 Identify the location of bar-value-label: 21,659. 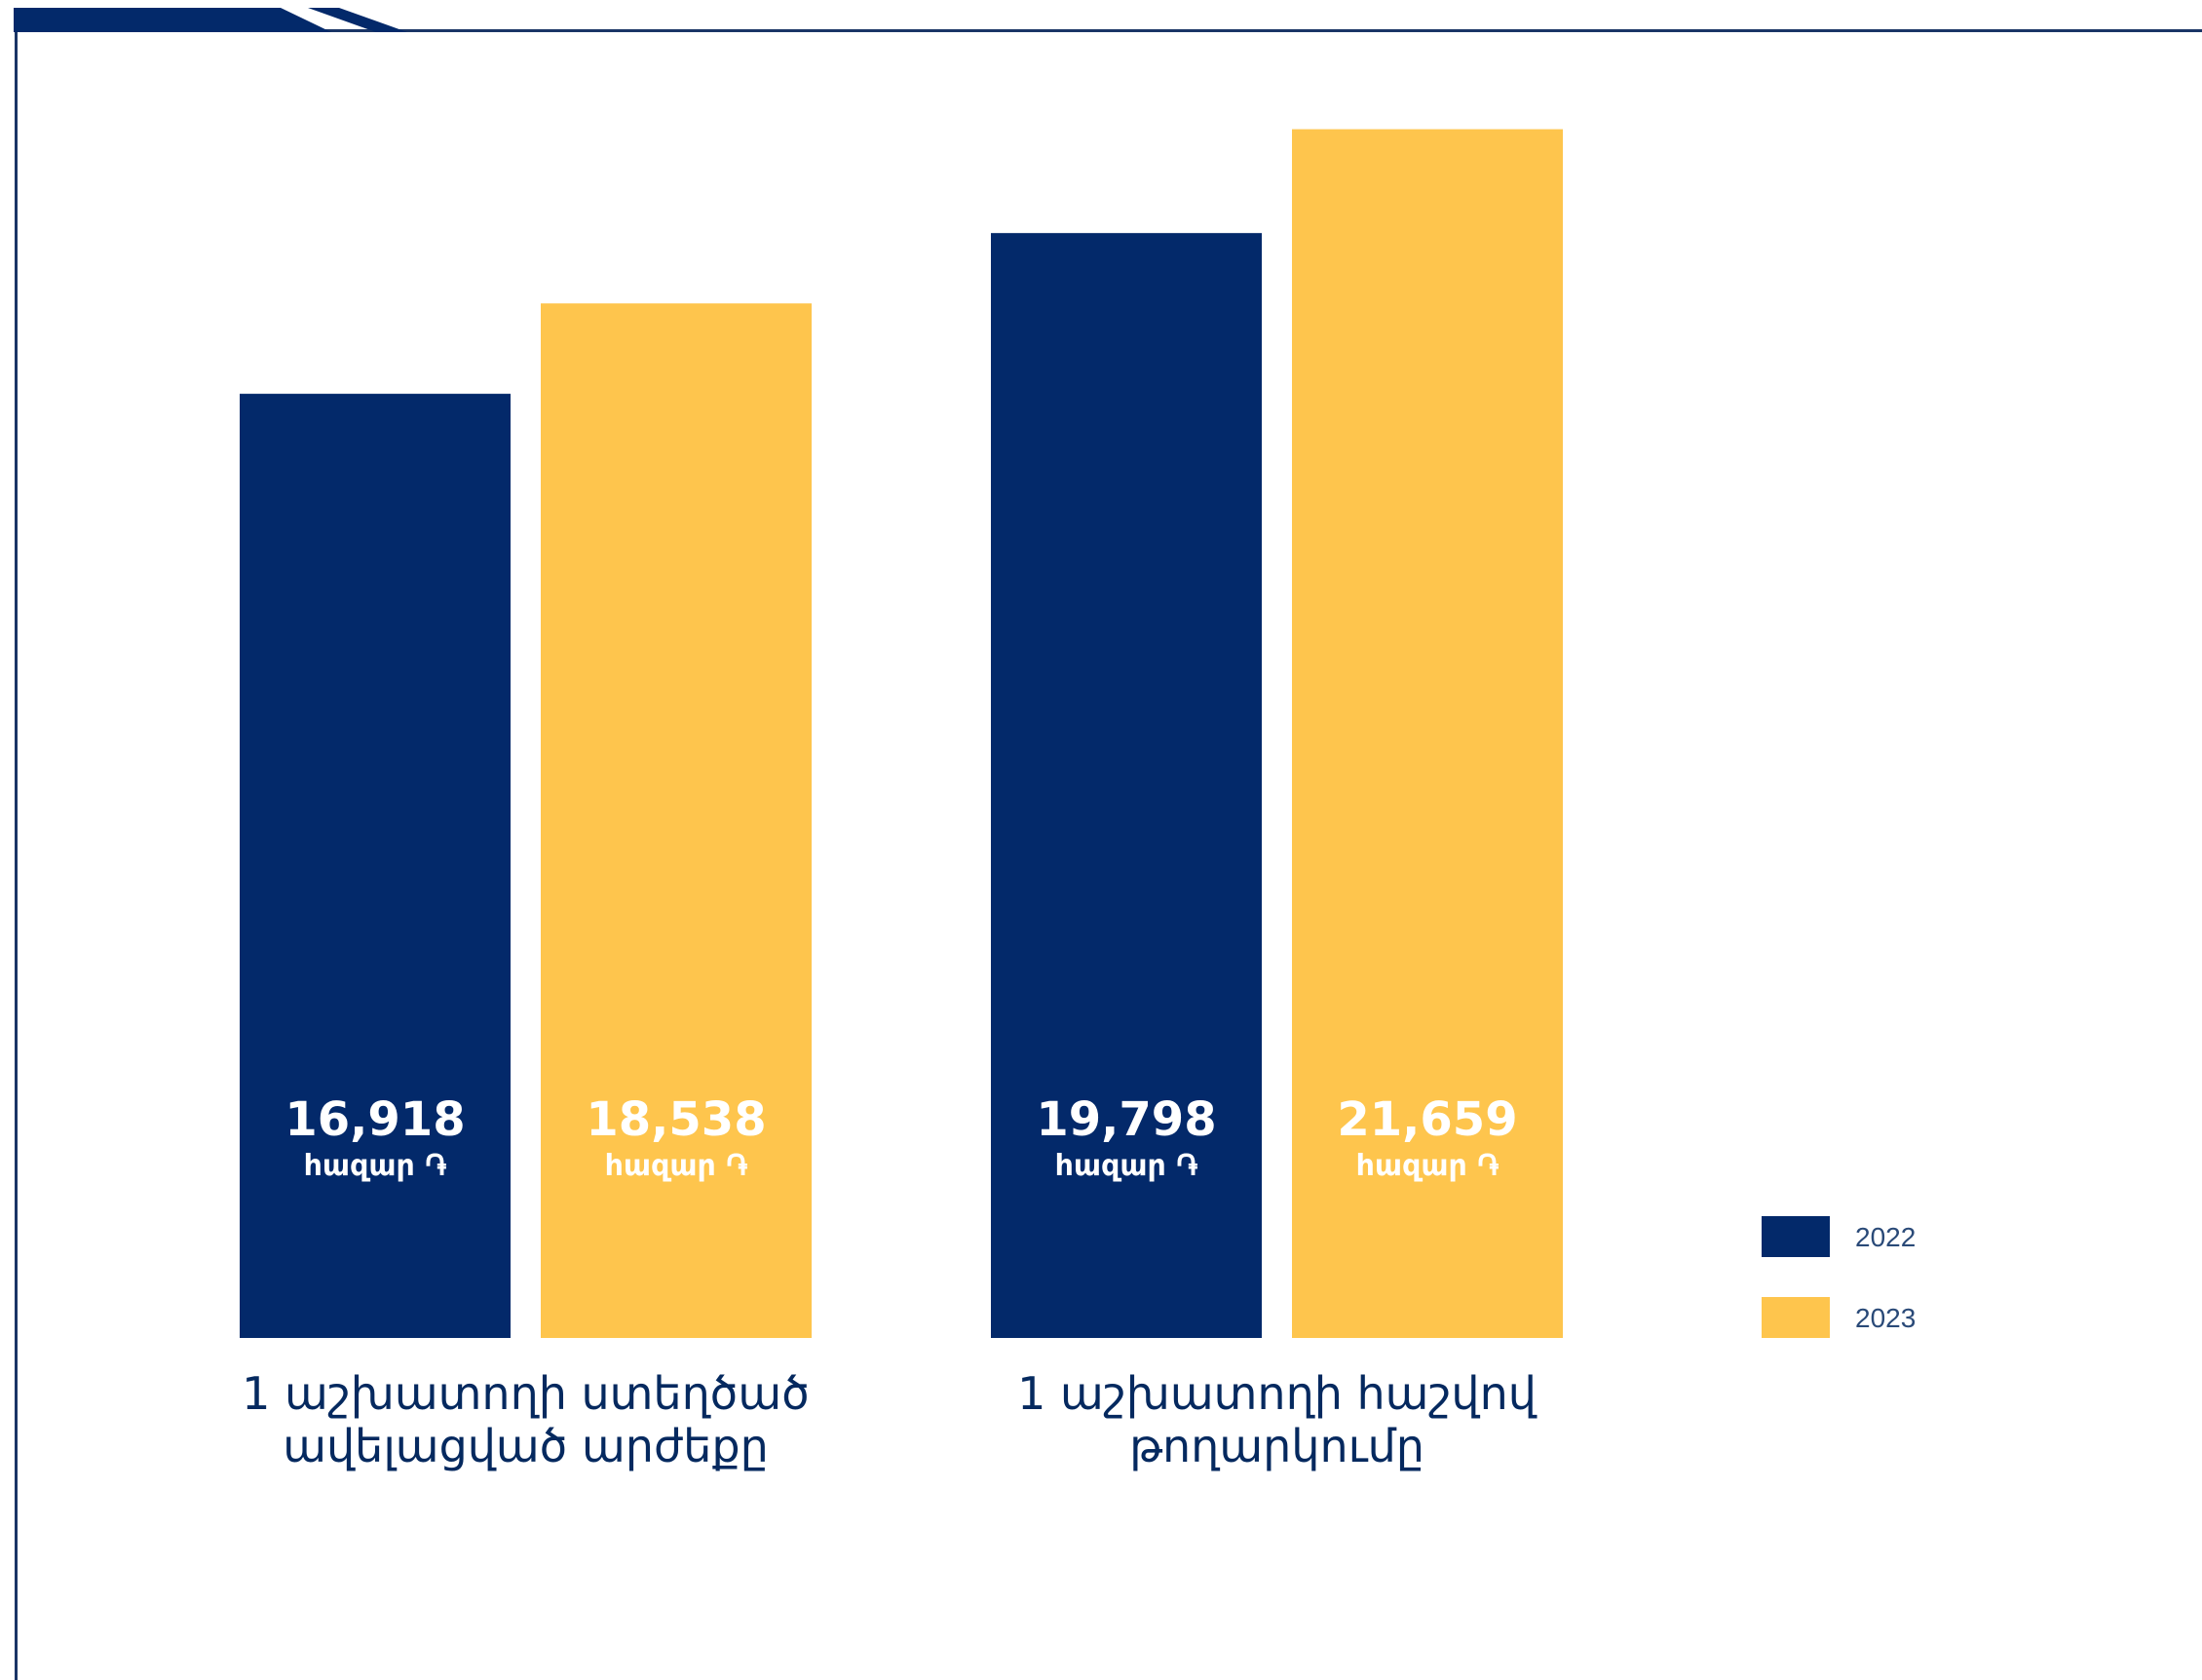
(1427, 1119).